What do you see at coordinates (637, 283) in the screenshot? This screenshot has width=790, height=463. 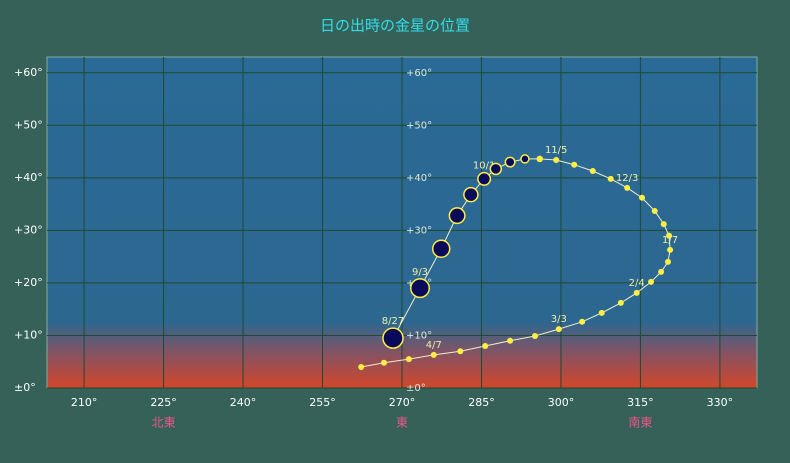 I see `date-label: 2/4` at bounding box center [637, 283].